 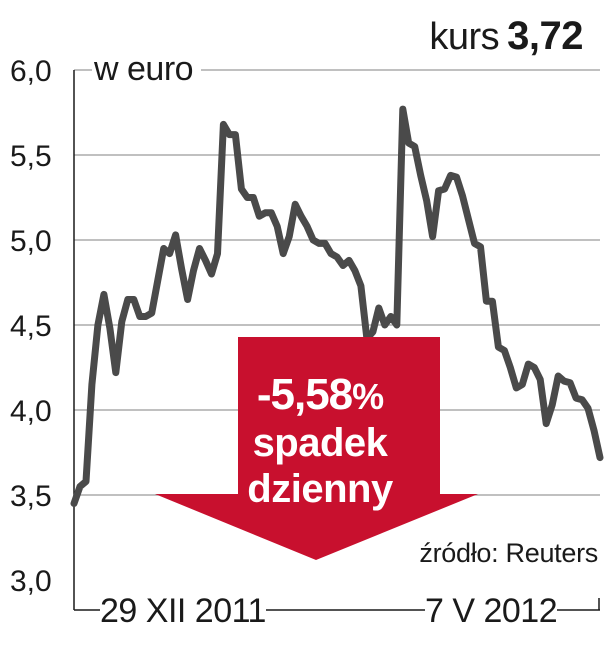 I want to click on x-tick-label-end: 7 V 2012, so click(x=491, y=611).